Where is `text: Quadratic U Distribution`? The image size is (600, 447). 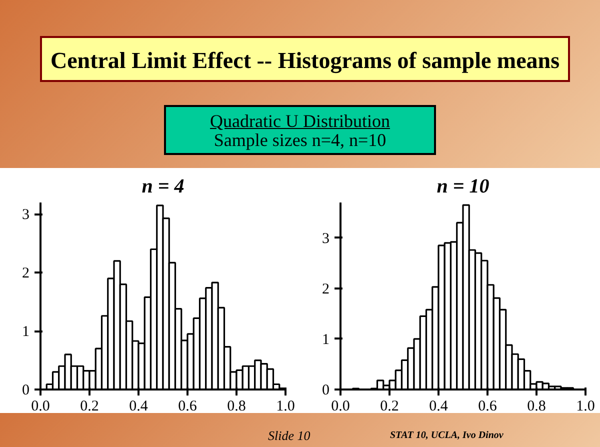
text: Quadratic U Distribution is located at coordinates (300, 121).